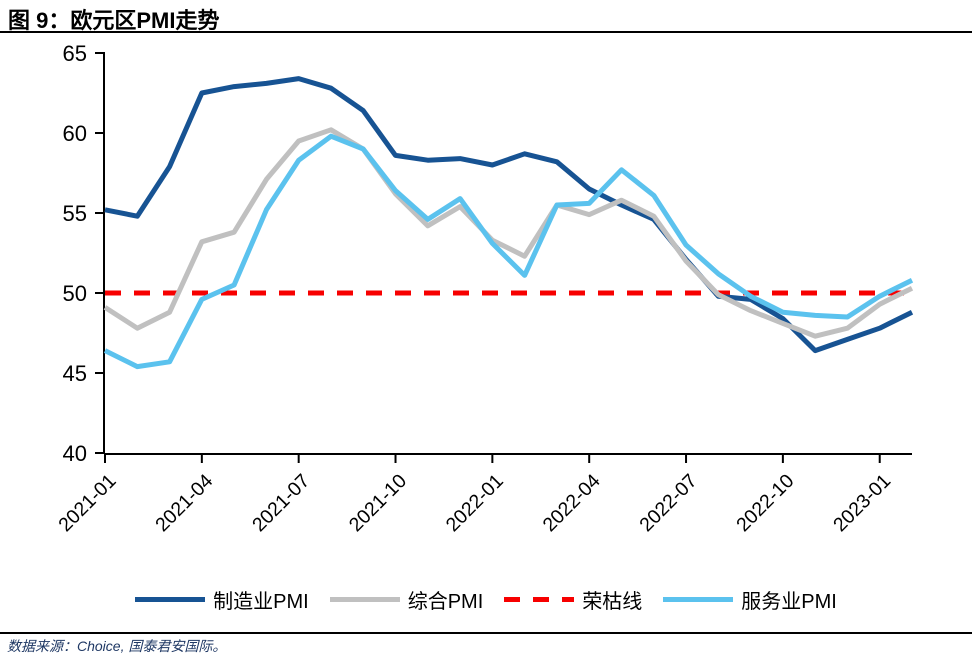  I want to click on legend-item-services-pmi: 服务业PMI, so click(750, 599).